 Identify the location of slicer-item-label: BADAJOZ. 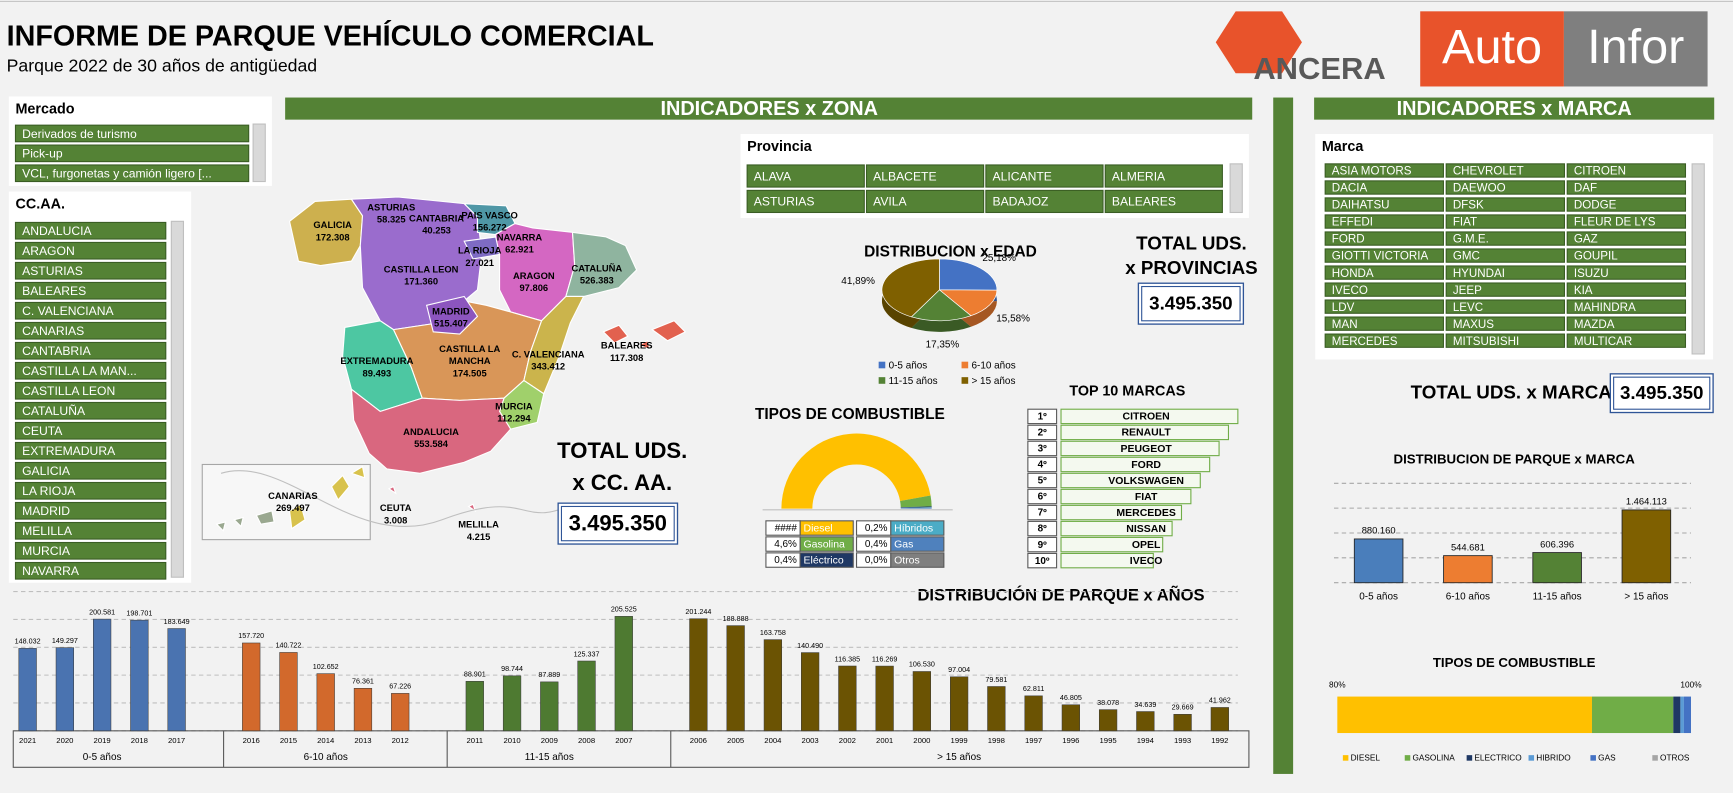
(1020, 202).